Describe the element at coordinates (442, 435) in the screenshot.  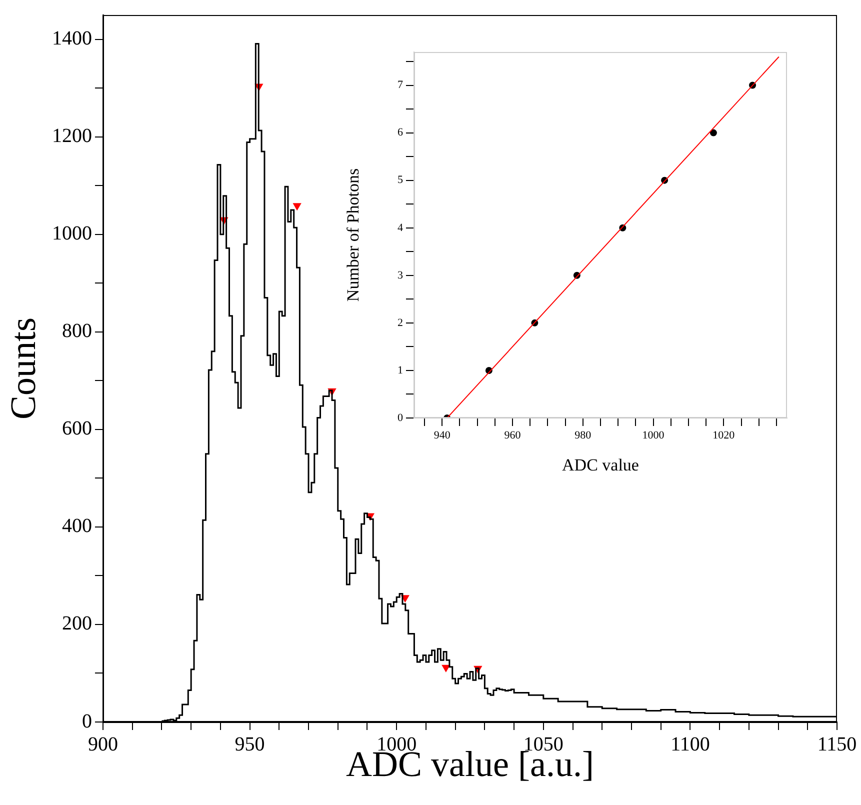
I see `x-tick-label: 940` at that location.